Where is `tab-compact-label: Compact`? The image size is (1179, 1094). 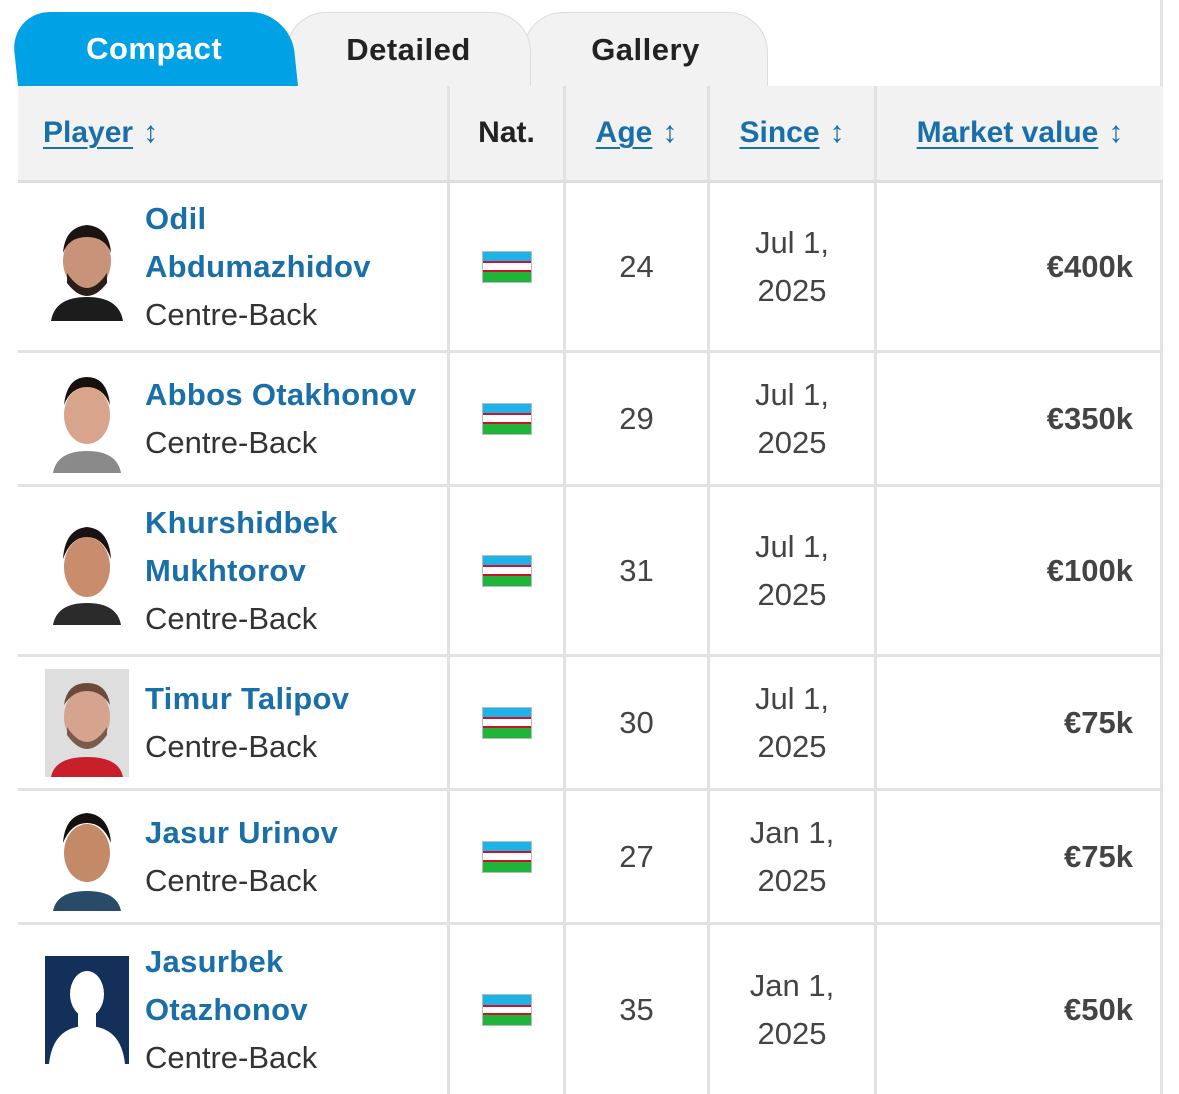
tab-compact-label: Compact is located at coordinates (154, 48).